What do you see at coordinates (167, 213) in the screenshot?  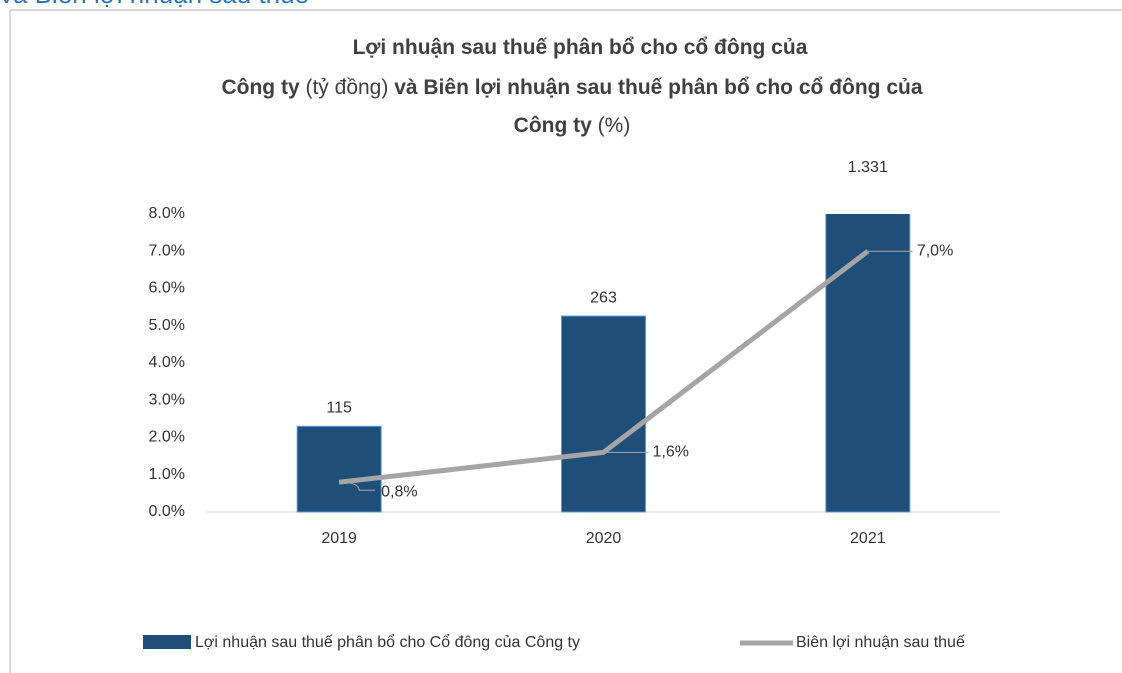 I see `y-tick-label: 8.0%` at bounding box center [167, 213].